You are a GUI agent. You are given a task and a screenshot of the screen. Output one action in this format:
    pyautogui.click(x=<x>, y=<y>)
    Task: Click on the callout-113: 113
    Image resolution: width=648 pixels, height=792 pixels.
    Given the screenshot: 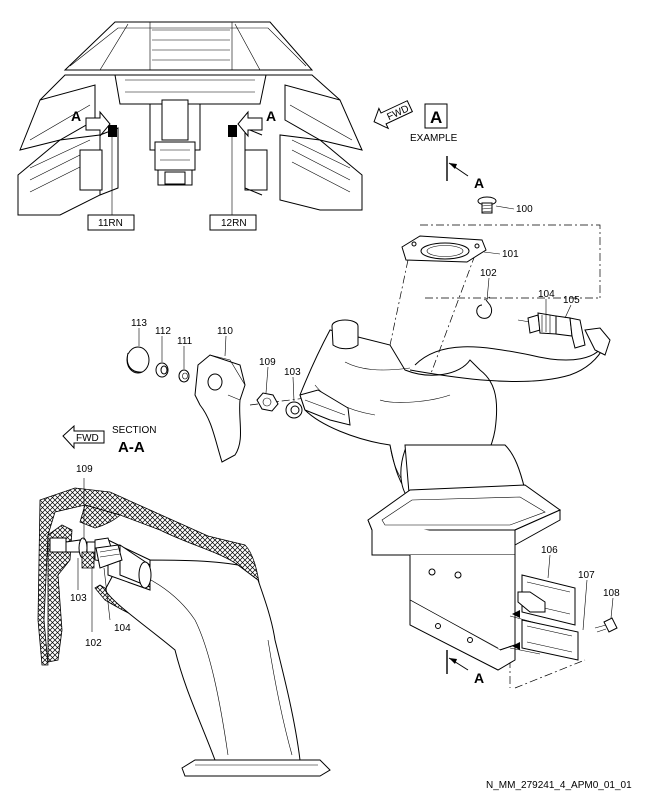 What is the action you would take?
    pyautogui.click(x=139, y=323)
    